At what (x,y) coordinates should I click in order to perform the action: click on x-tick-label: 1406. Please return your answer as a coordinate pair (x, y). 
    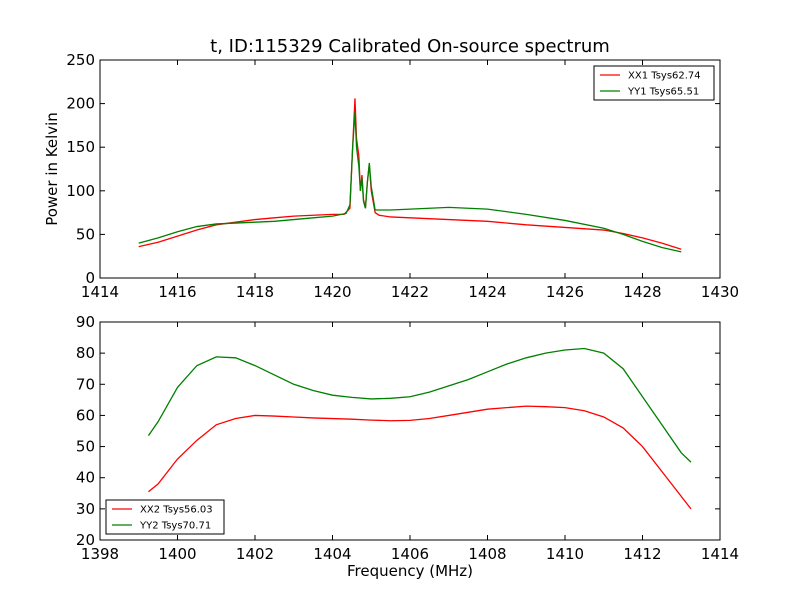
    Looking at the image, I should click on (410, 554).